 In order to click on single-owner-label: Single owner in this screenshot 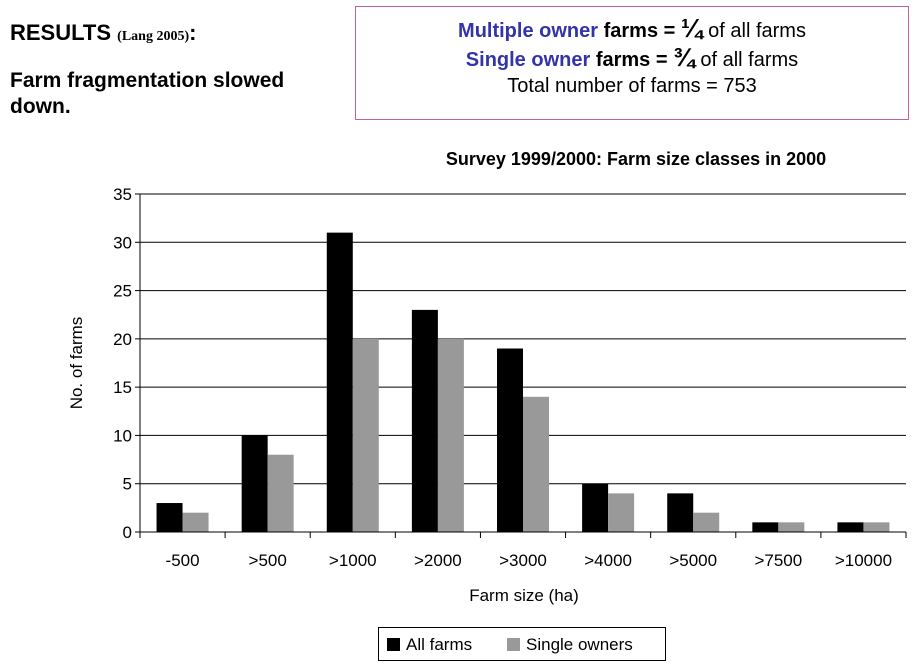, I will do `click(528, 60)`.